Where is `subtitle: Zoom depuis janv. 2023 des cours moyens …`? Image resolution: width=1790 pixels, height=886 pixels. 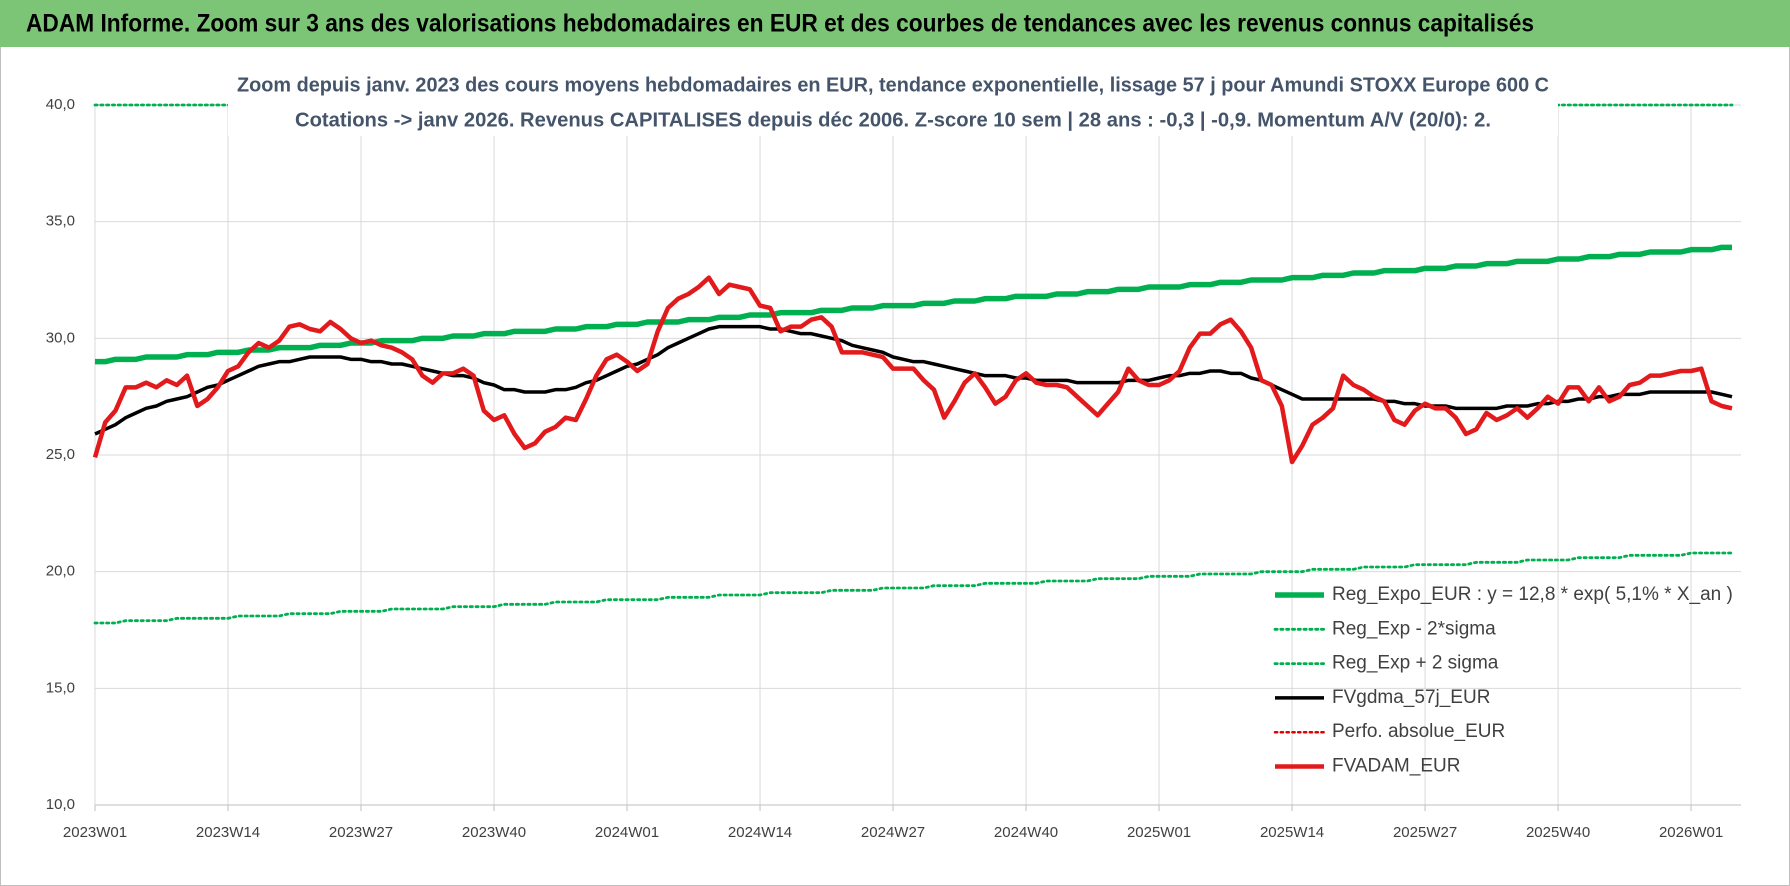
subtitle: Zoom depuis janv. 2023 des cours moyens … is located at coordinates (893, 85).